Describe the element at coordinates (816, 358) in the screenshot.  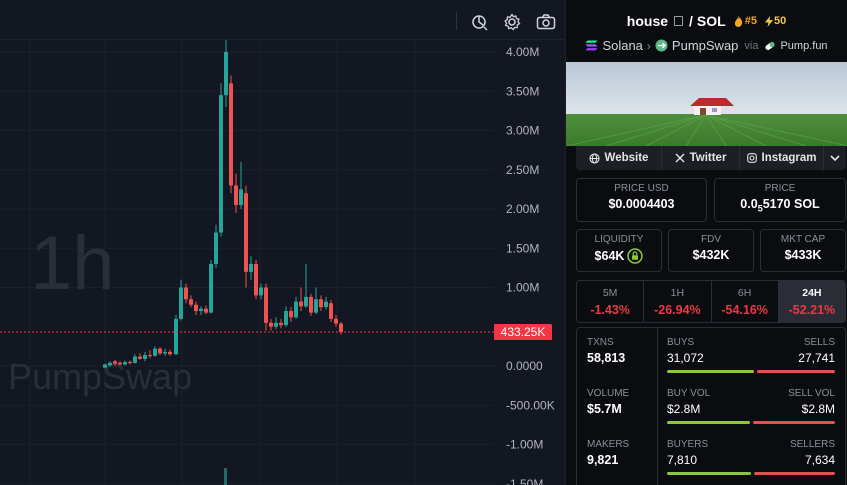
I see `sells-value: 27,741` at that location.